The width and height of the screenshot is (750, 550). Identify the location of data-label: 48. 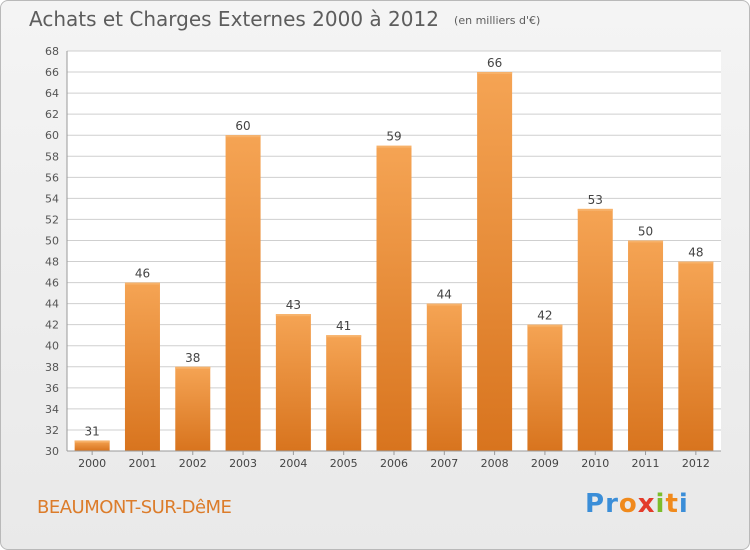
(695, 253).